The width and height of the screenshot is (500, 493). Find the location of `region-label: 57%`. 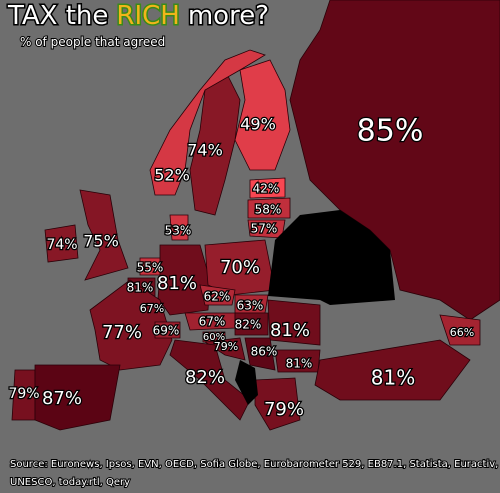

region-label: 57% is located at coordinates (264, 229).